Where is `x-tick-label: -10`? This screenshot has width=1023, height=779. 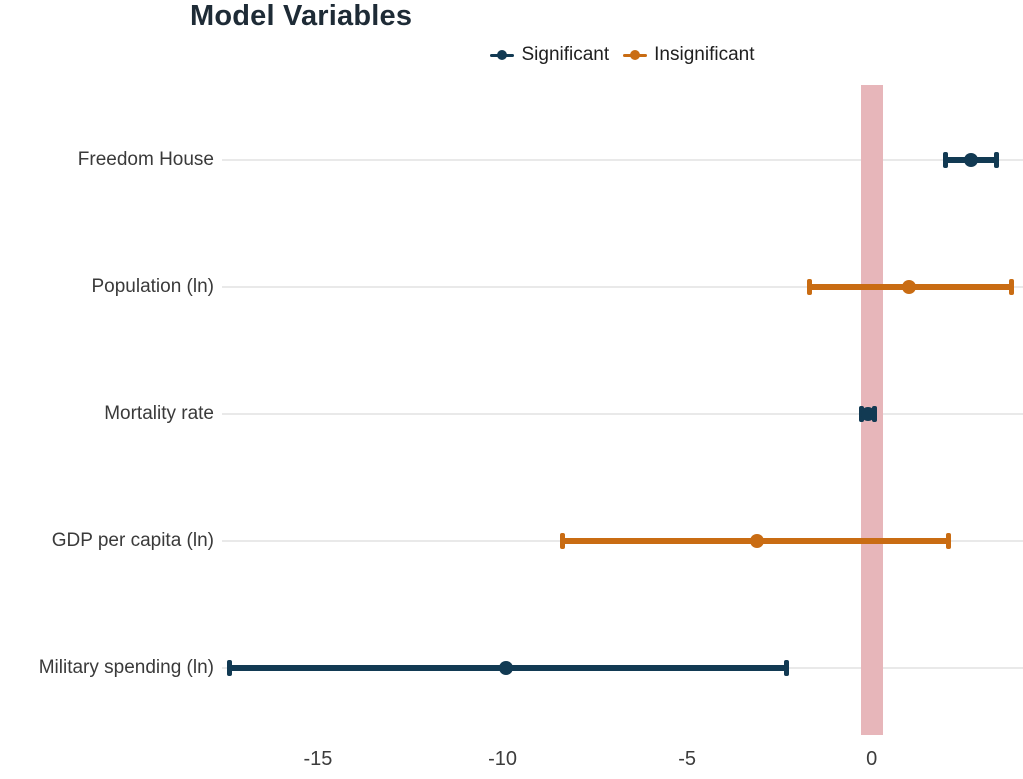
x-tick-label: -10 is located at coordinates (502, 759).